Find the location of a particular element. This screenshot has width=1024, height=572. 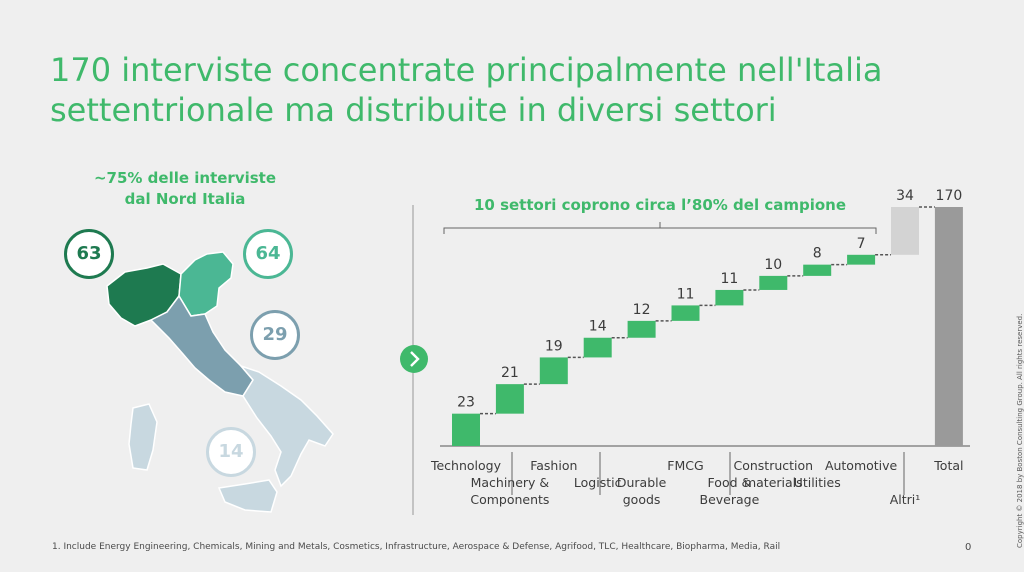

tick-label: Utilities is located at coordinates (817, 482).